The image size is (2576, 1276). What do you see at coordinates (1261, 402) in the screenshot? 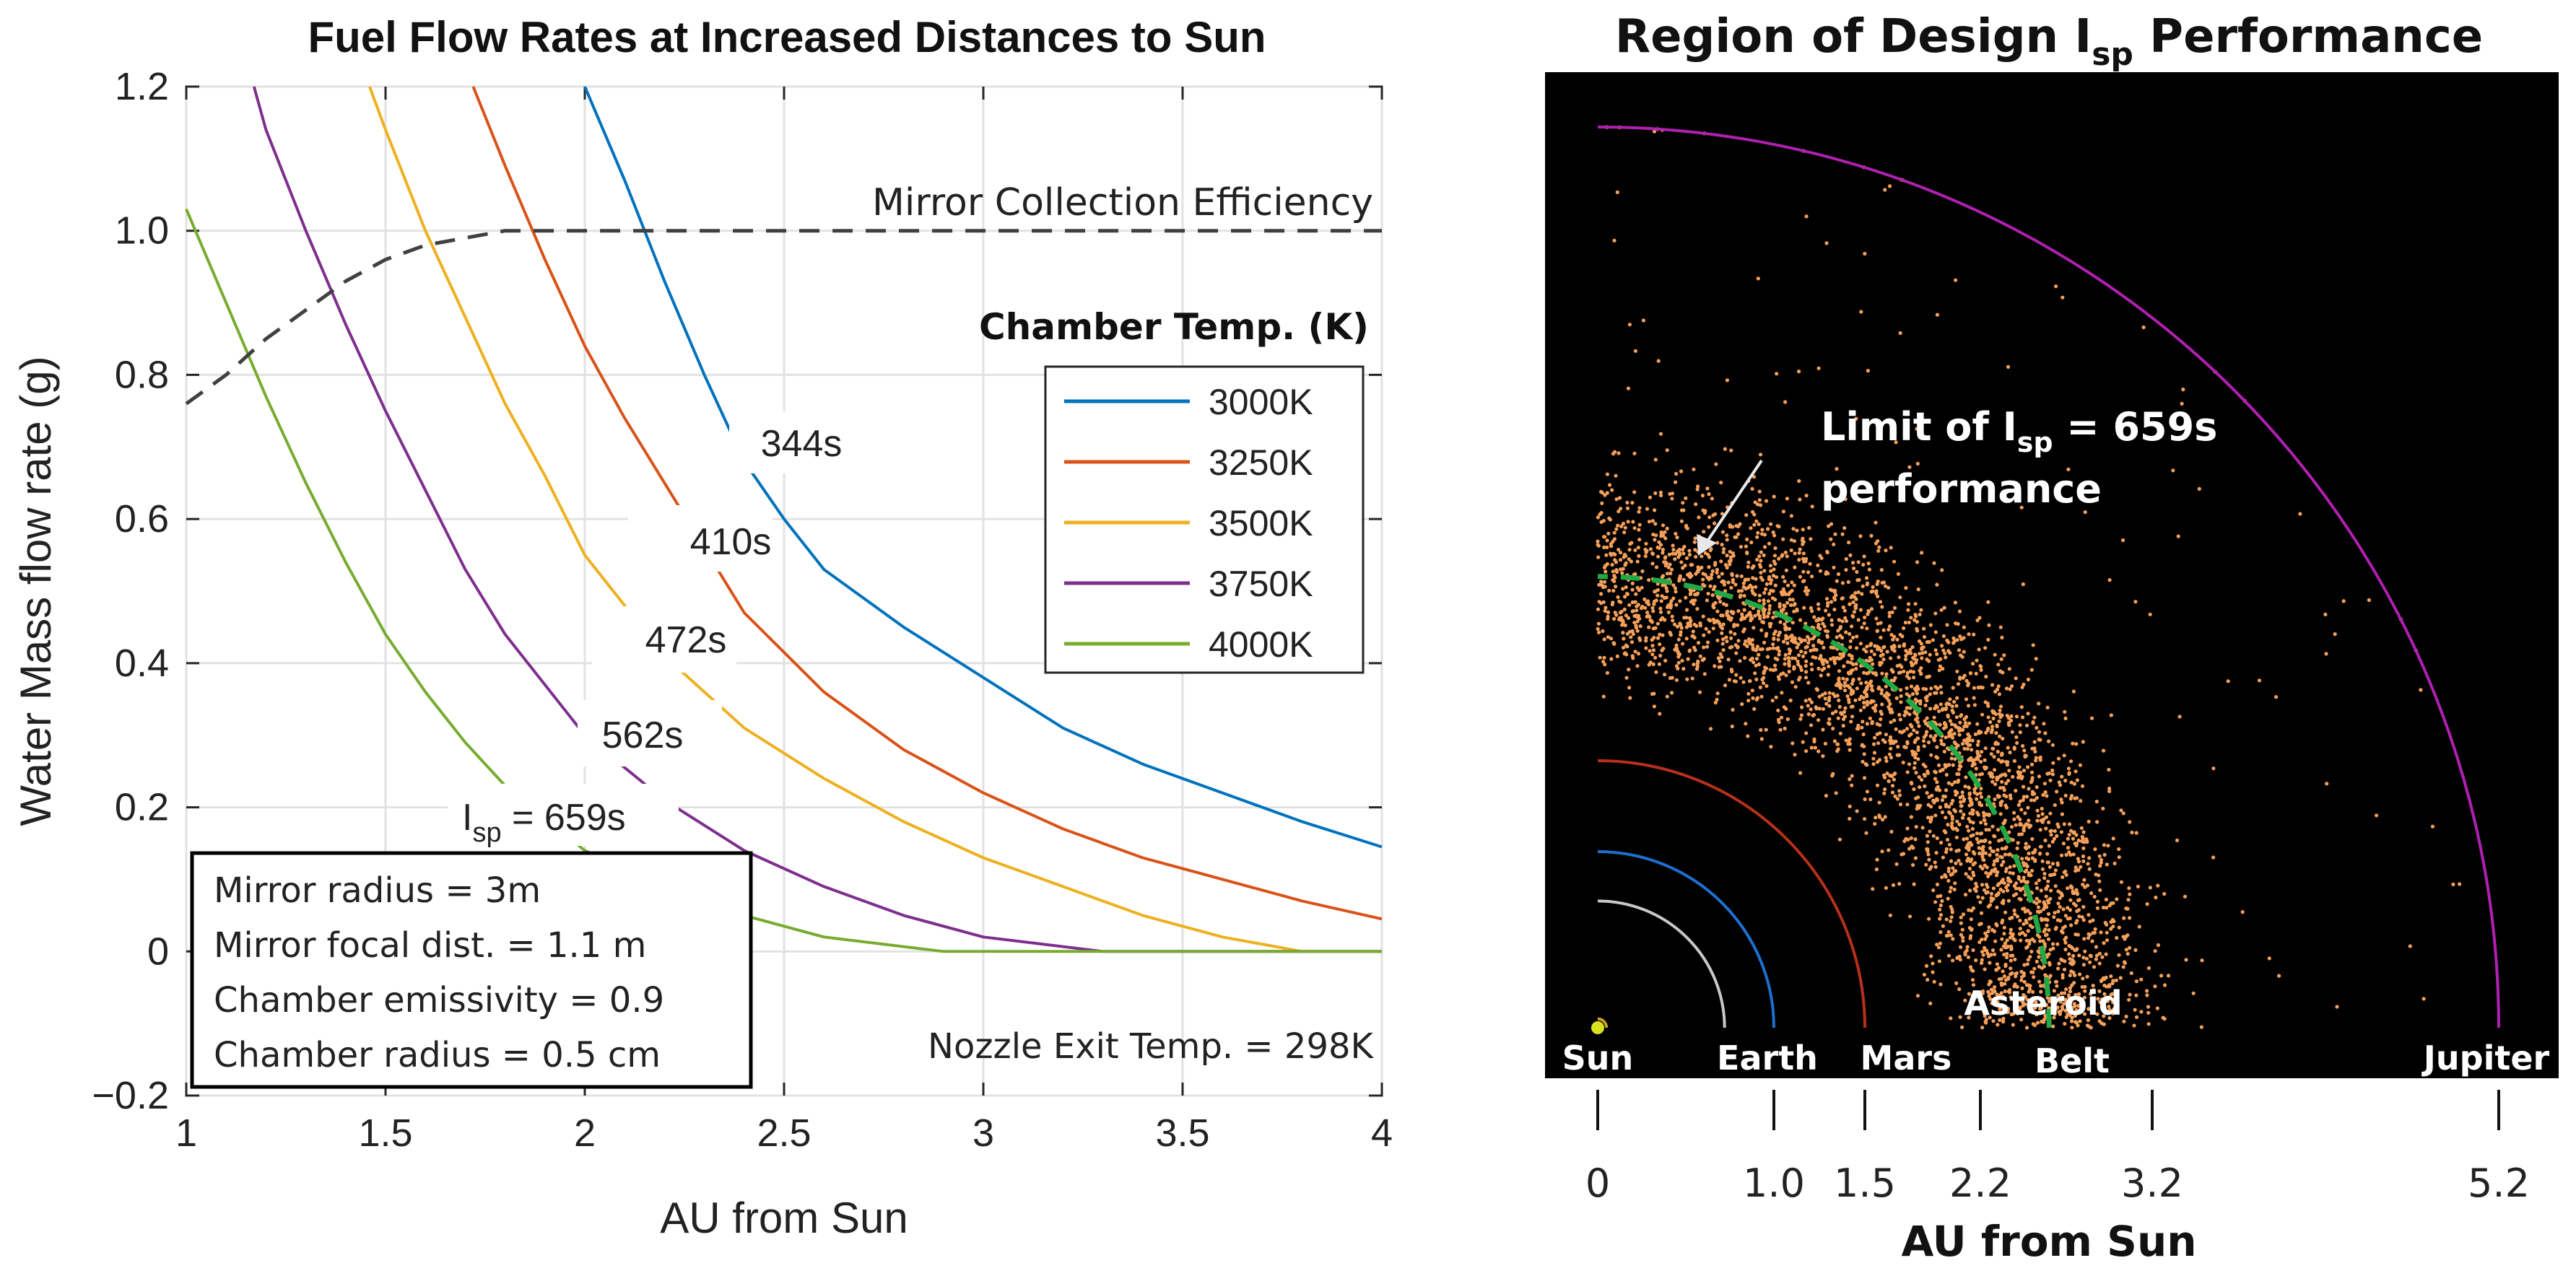
I see `legend-label: 3000K` at bounding box center [1261, 402].